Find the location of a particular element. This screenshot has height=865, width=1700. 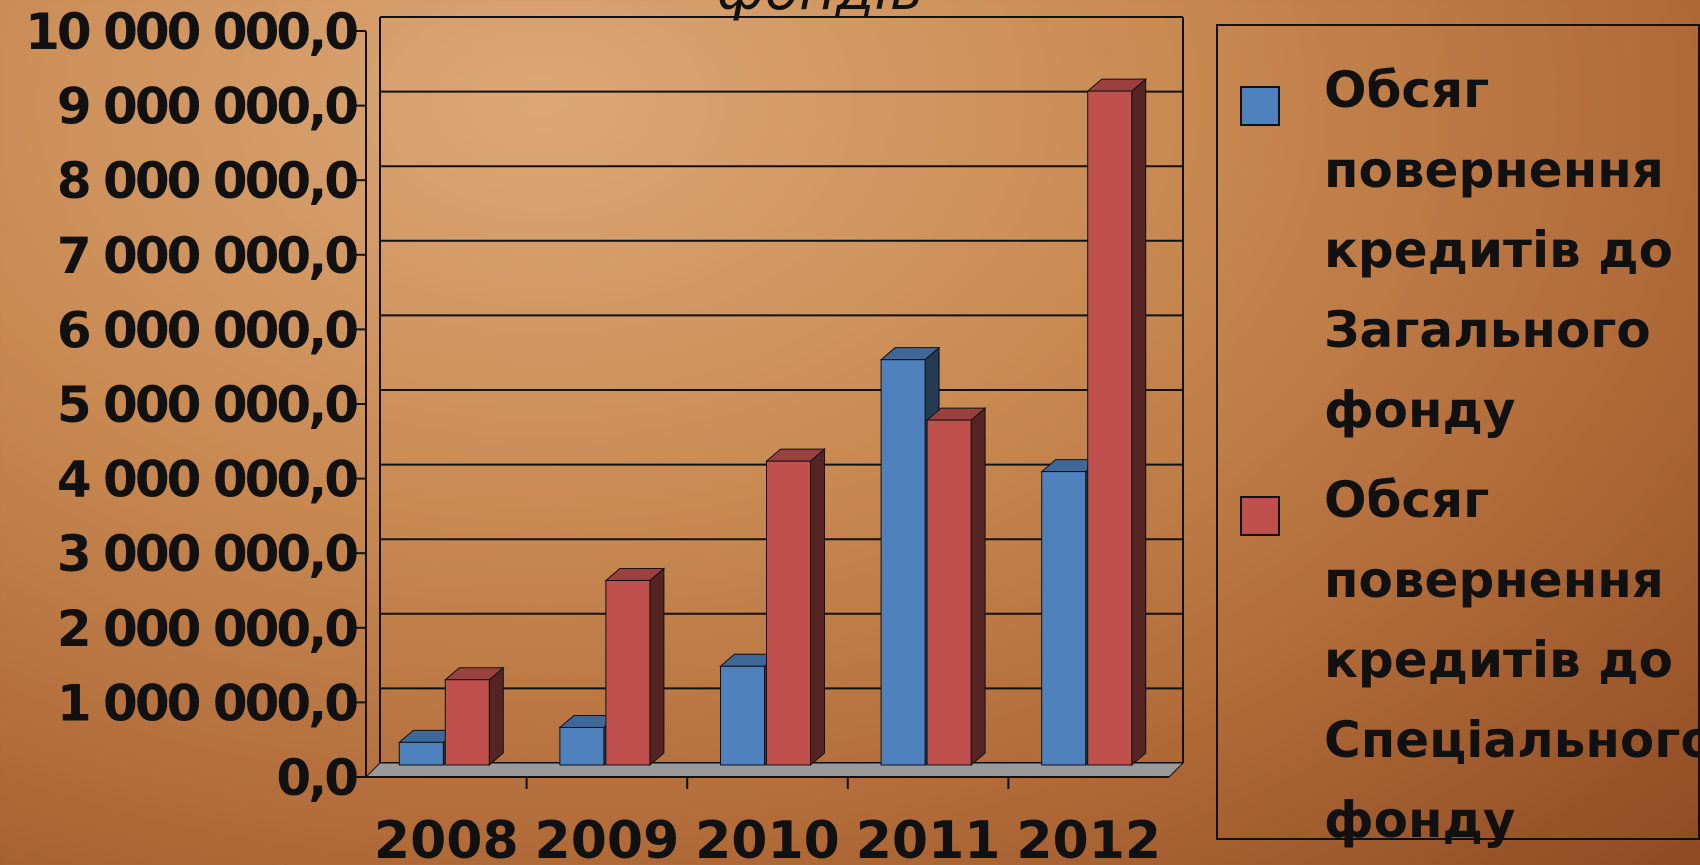

y-tick-label: 2 000 000,0 is located at coordinates (207, 629).